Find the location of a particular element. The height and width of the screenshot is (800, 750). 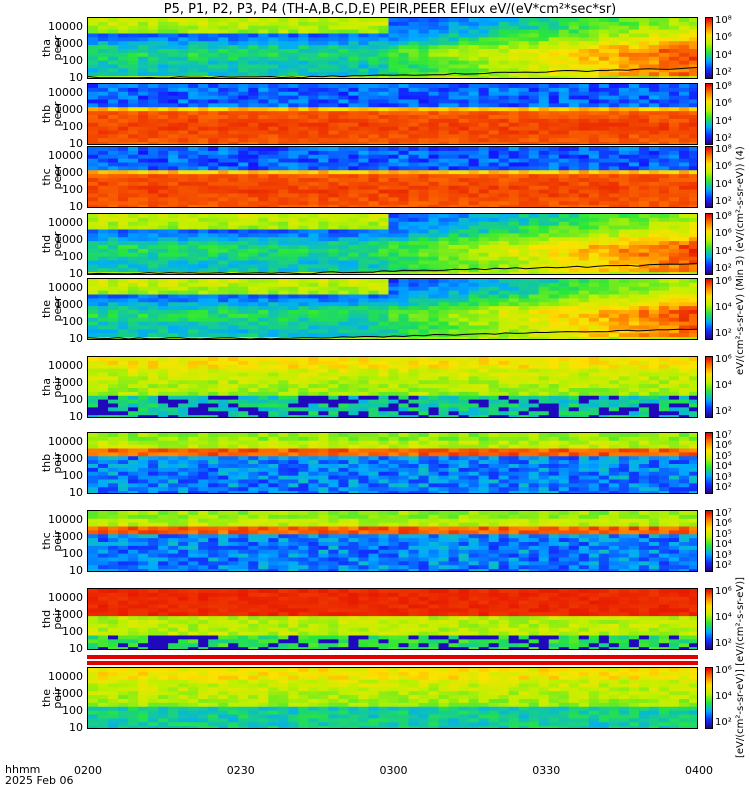

colorbar-tick-label: 10⁴ is located at coordinates (723, 184).